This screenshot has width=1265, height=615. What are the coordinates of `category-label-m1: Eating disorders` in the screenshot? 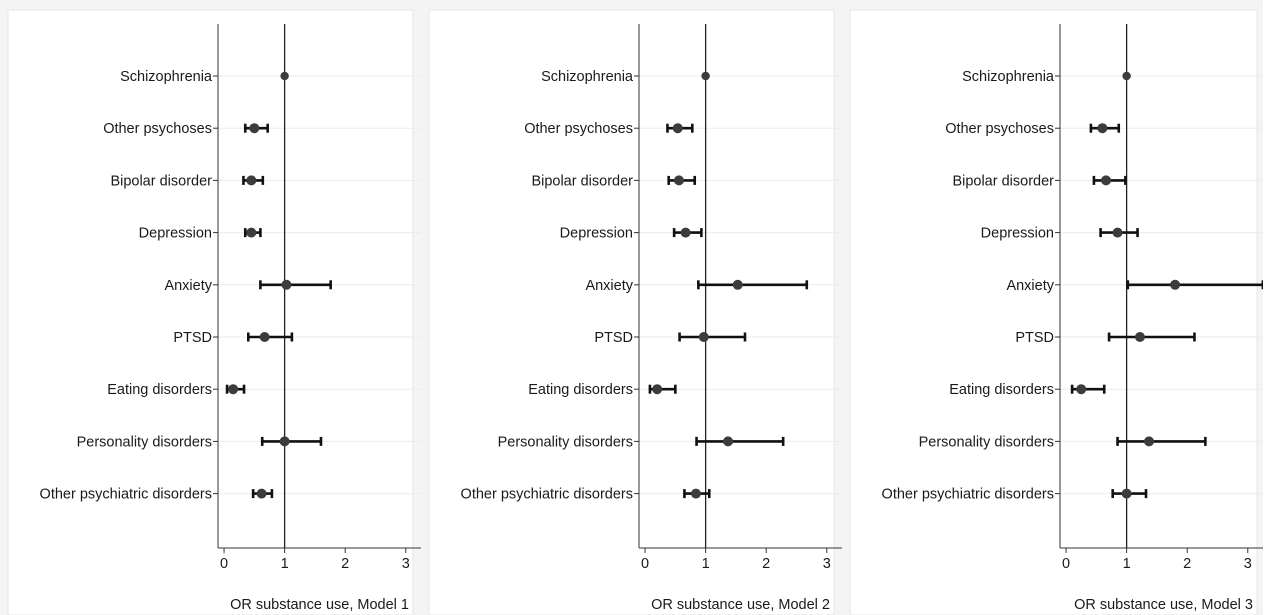 It's located at (159, 390).